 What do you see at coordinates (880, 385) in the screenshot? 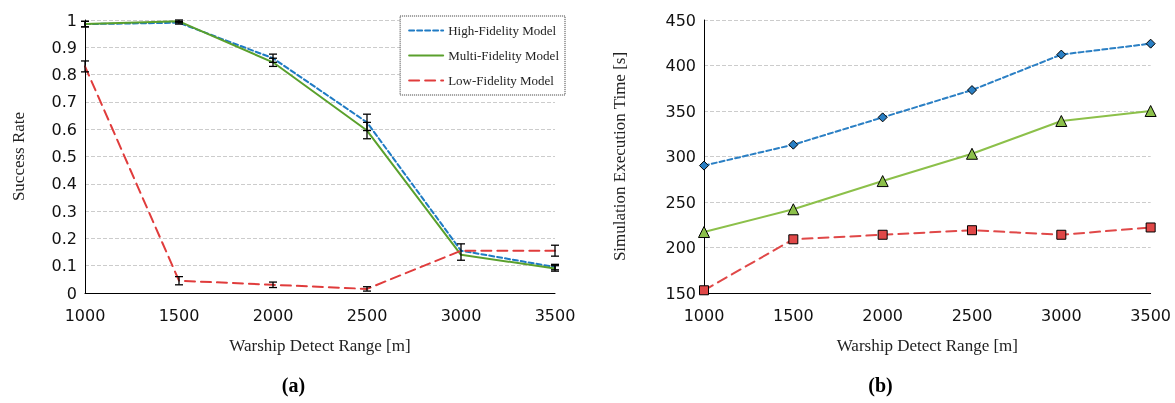
I see `text: (b)` at bounding box center [880, 385].